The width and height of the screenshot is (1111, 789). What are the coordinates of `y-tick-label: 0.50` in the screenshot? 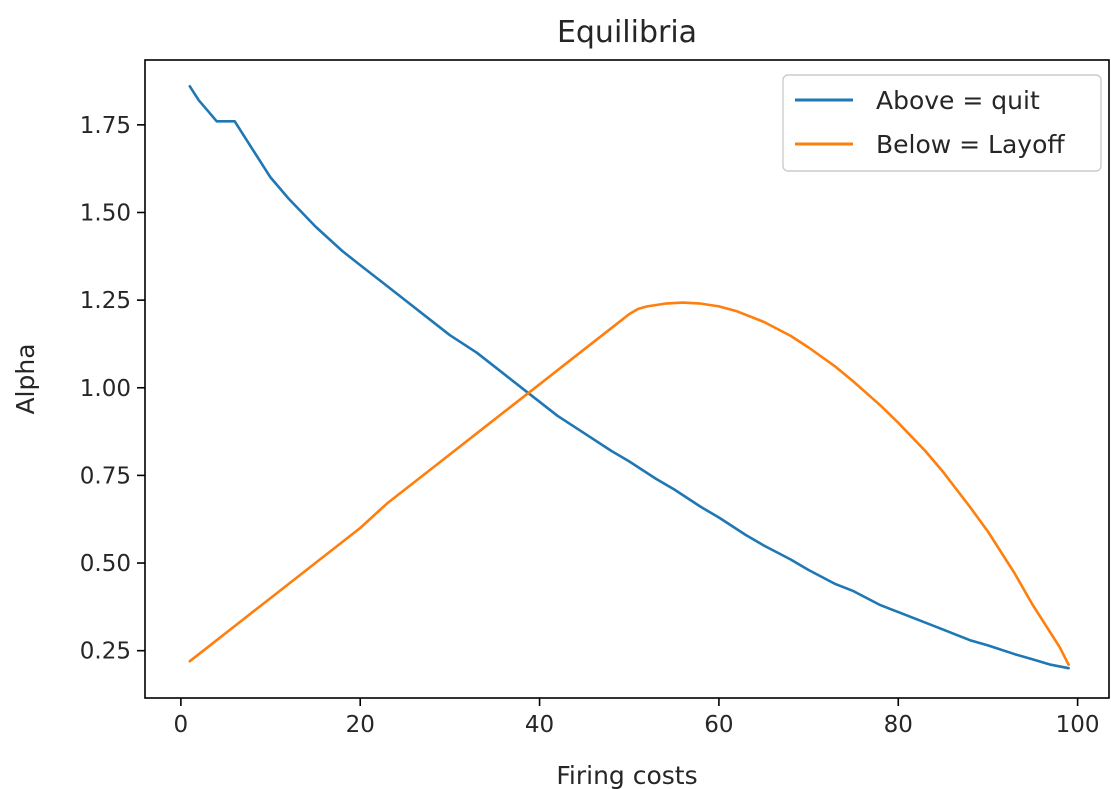 It's located at (105, 564).